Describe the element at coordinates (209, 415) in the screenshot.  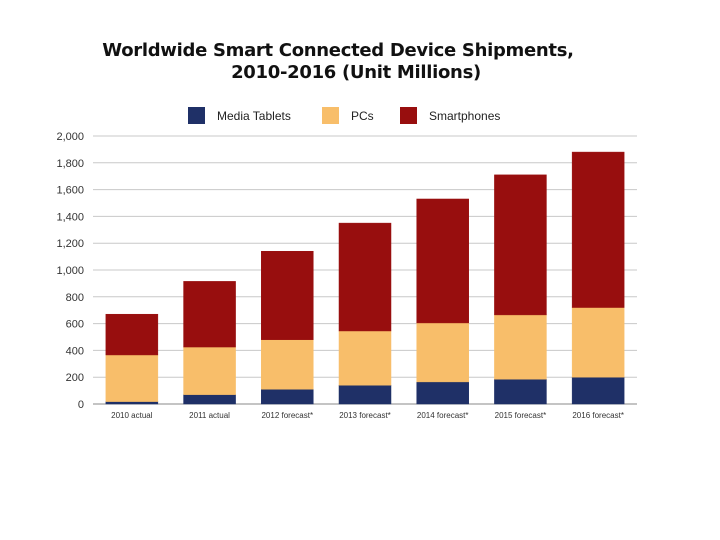
I see `x-tick-label-2011-actual: 2011 actual` at that location.